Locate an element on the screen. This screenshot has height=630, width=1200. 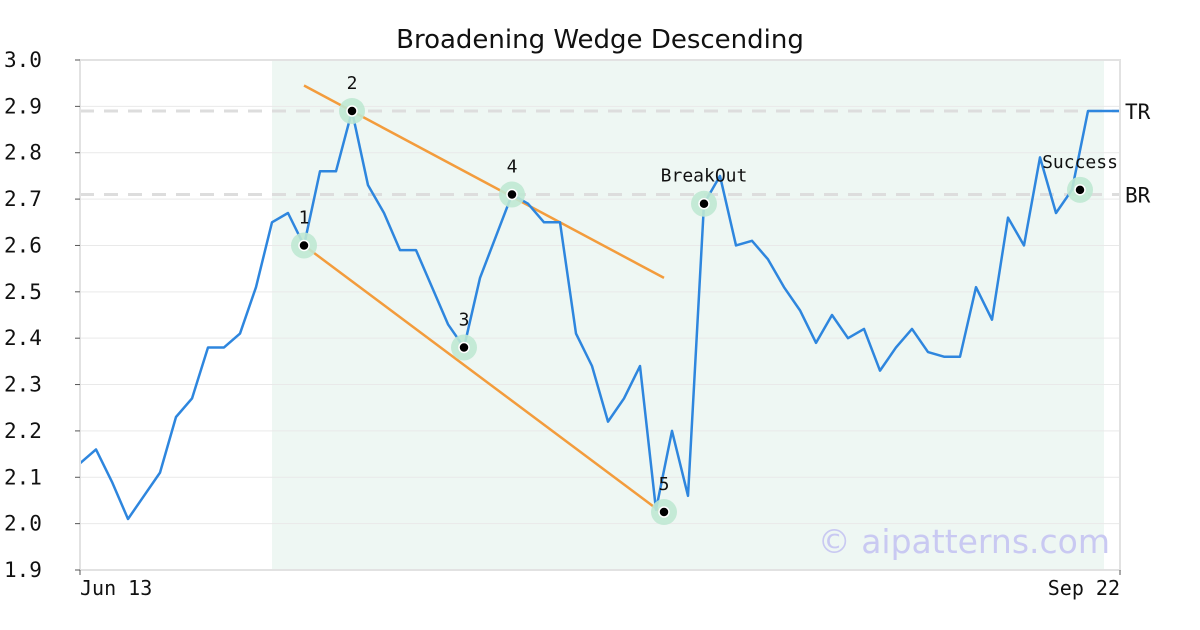
y-tick-label: 2.1 is located at coordinates (23, 477).